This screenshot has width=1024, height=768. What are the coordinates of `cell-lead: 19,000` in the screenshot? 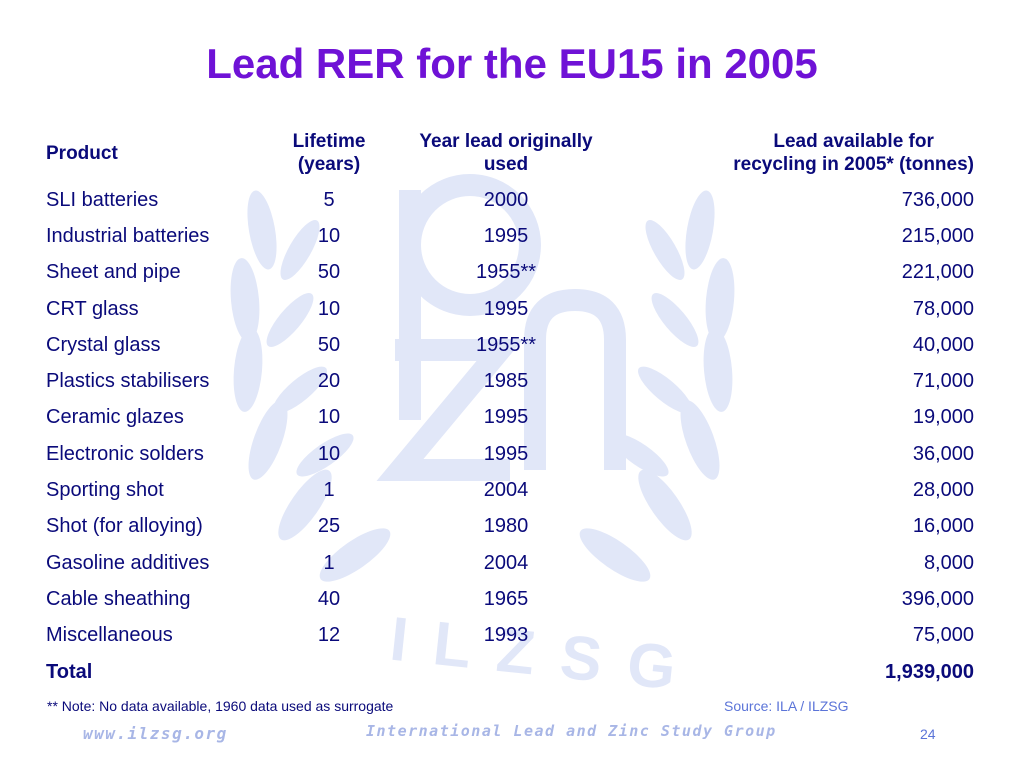 It's located at (943, 417).